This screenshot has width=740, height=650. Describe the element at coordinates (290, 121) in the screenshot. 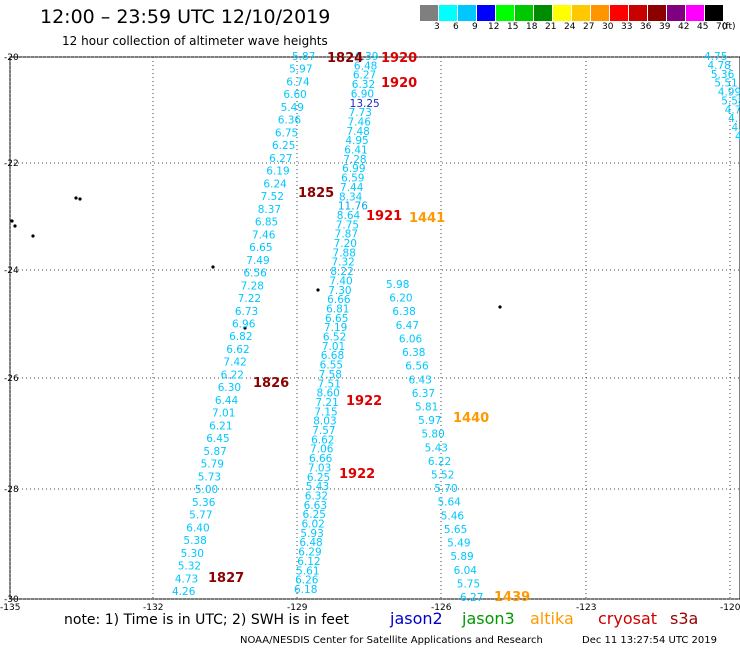

I see `swh-value: 6.36` at that location.